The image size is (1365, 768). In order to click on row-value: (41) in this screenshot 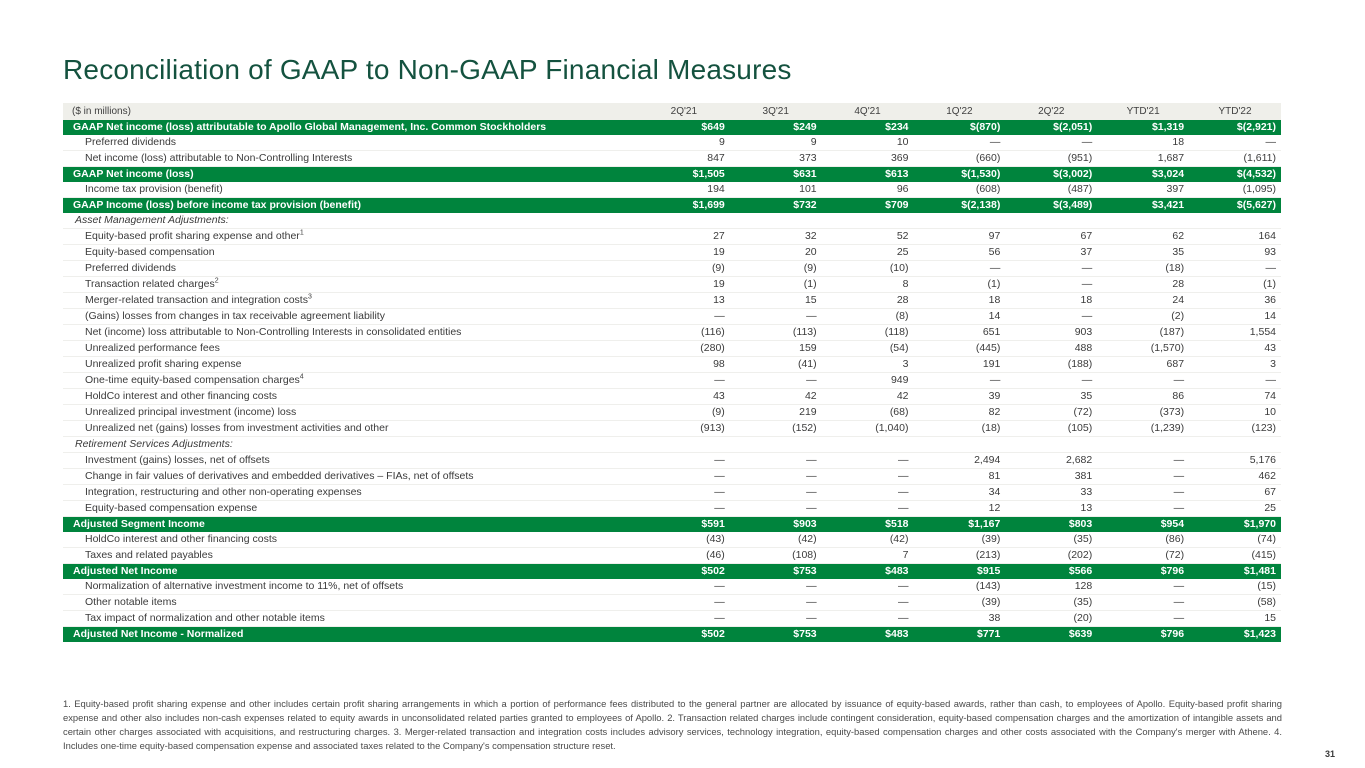, I will do `click(775, 364)`.